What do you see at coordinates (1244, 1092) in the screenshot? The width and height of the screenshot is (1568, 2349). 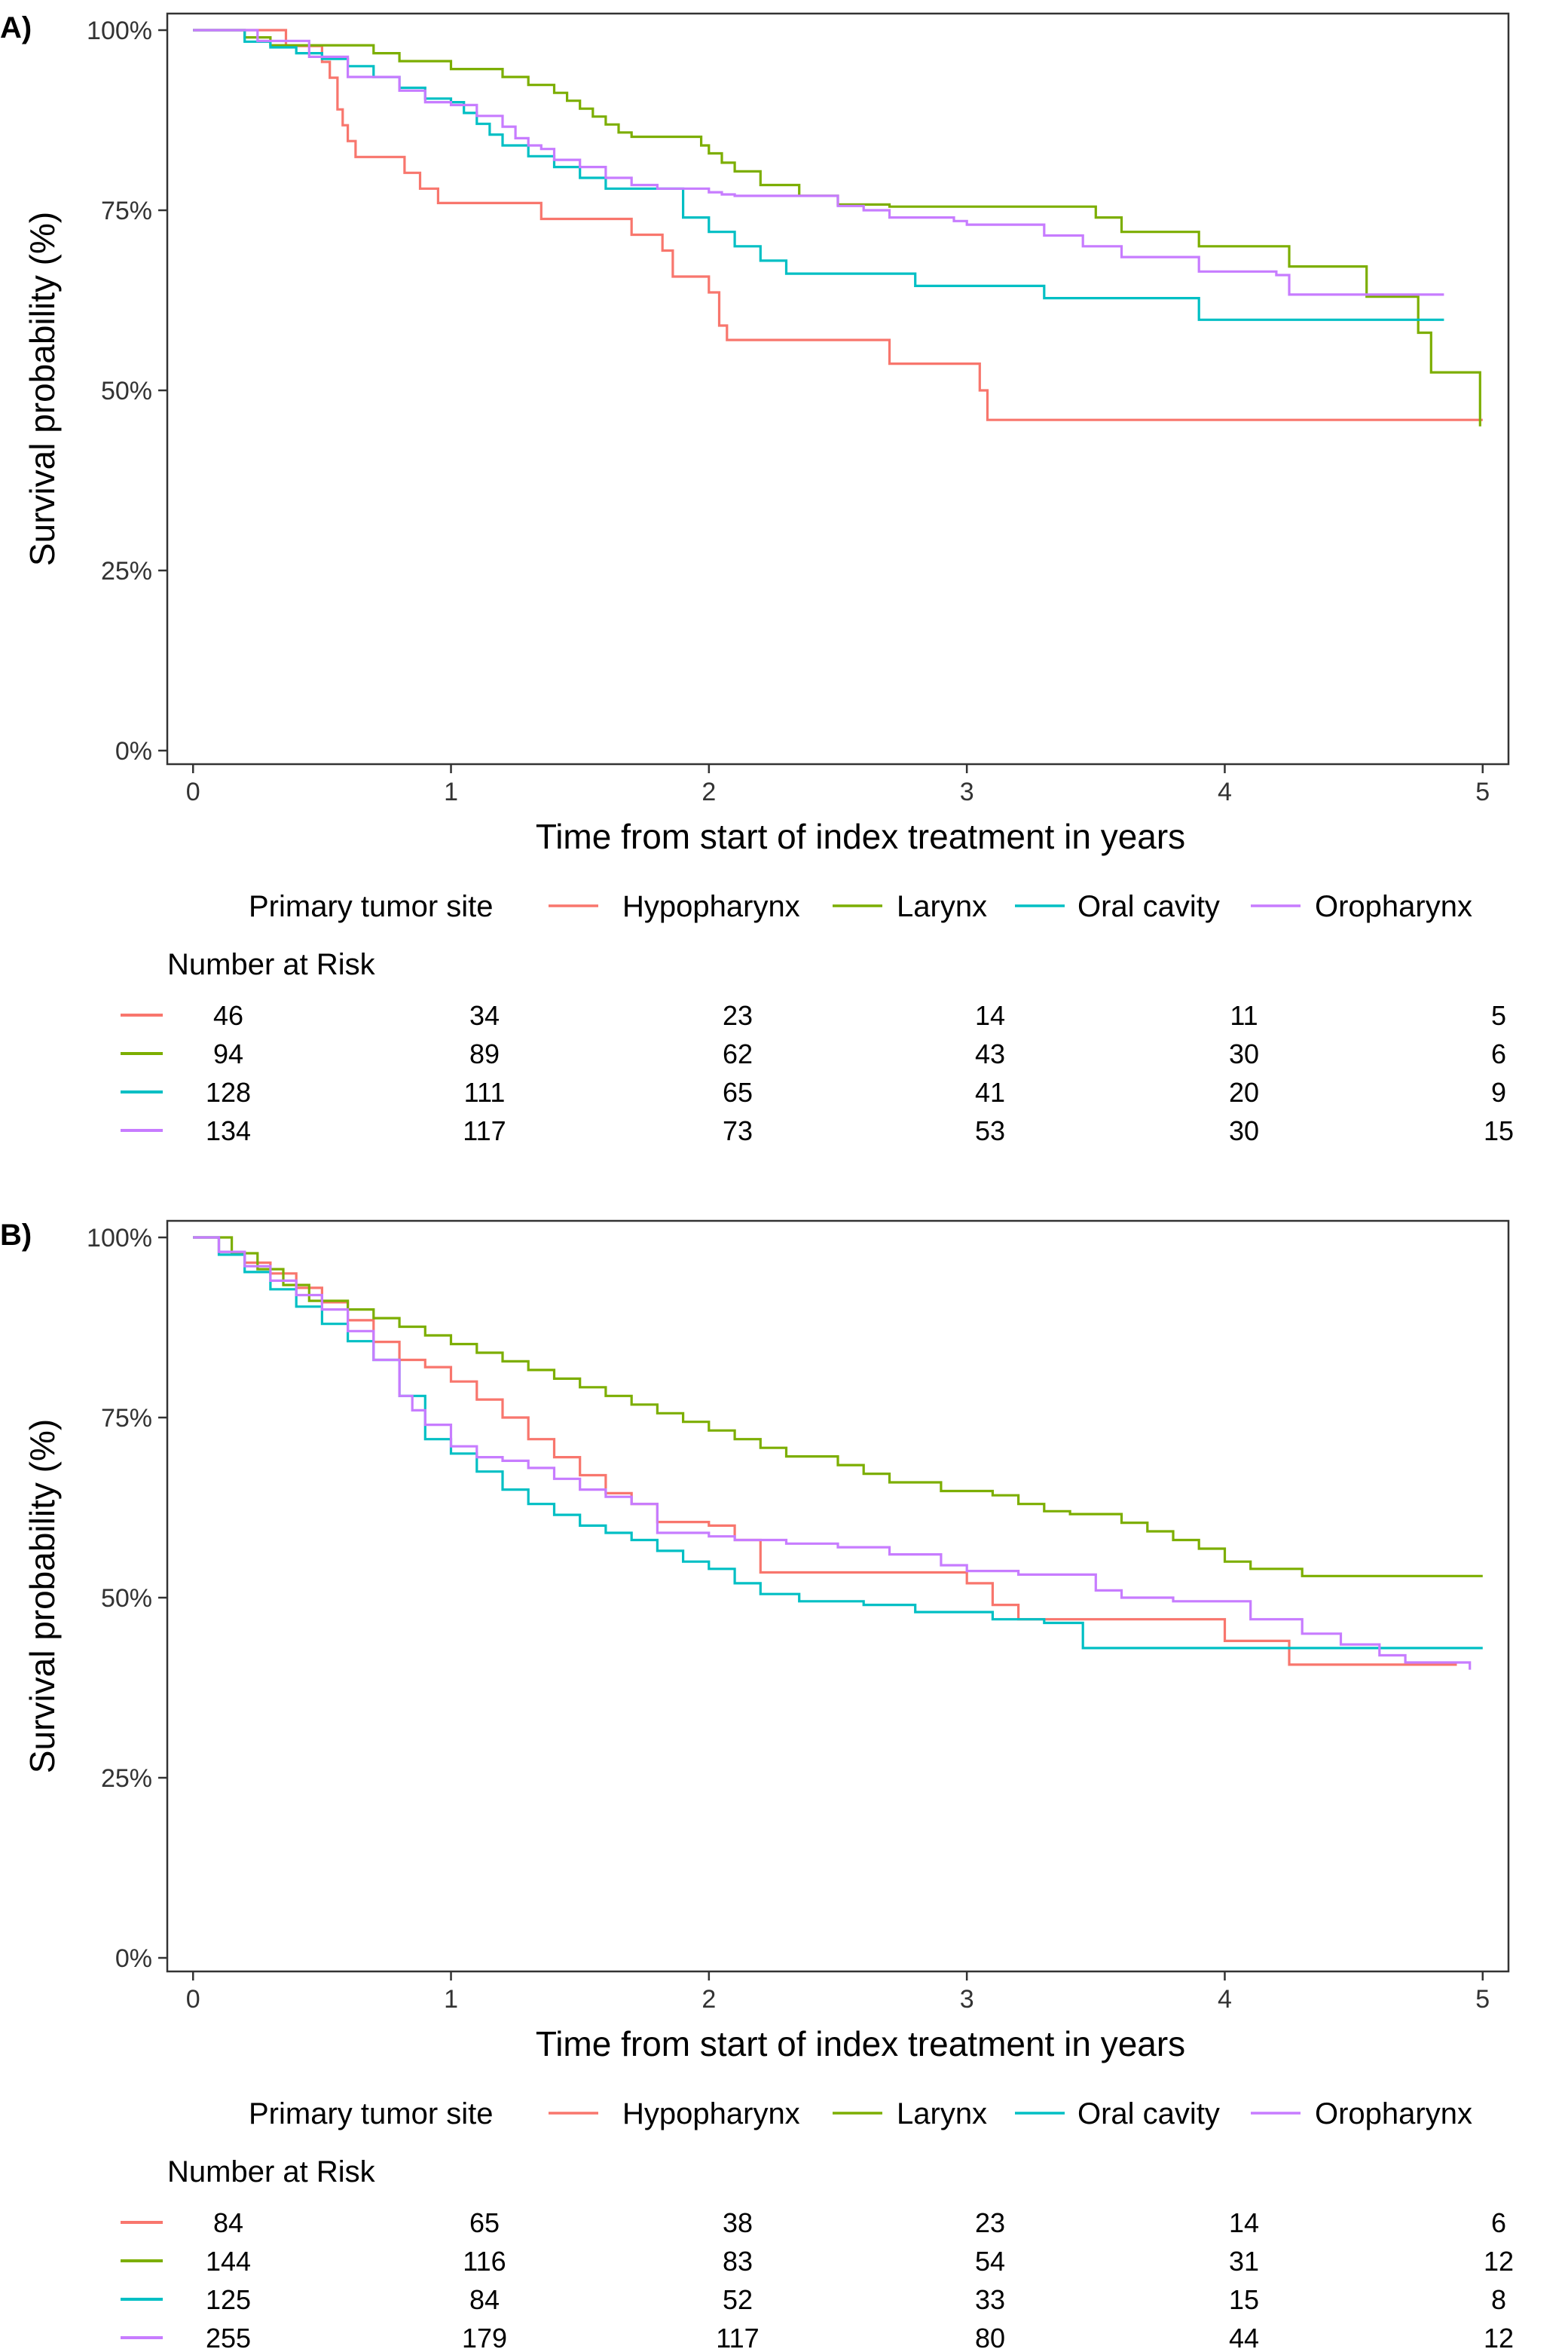 I see `risk-count: 20` at bounding box center [1244, 1092].